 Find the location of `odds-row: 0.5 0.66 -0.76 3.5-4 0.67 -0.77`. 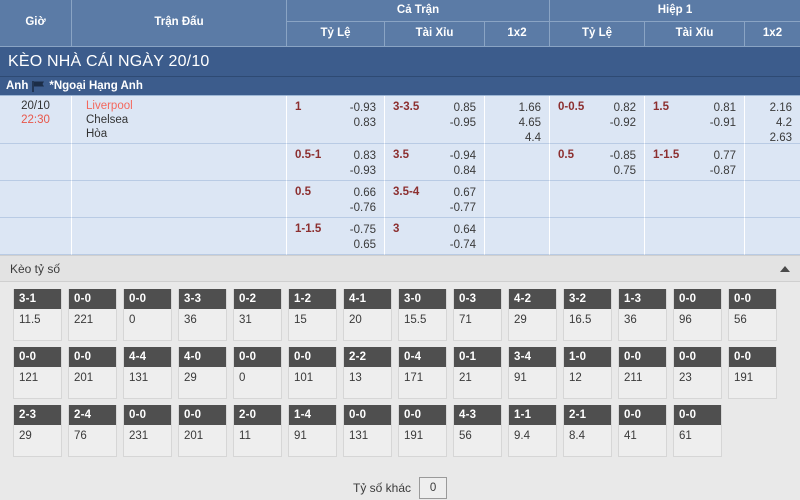

odds-row: 0.5 0.66 -0.76 3.5-4 0.67 -0.77 is located at coordinates (400, 199).